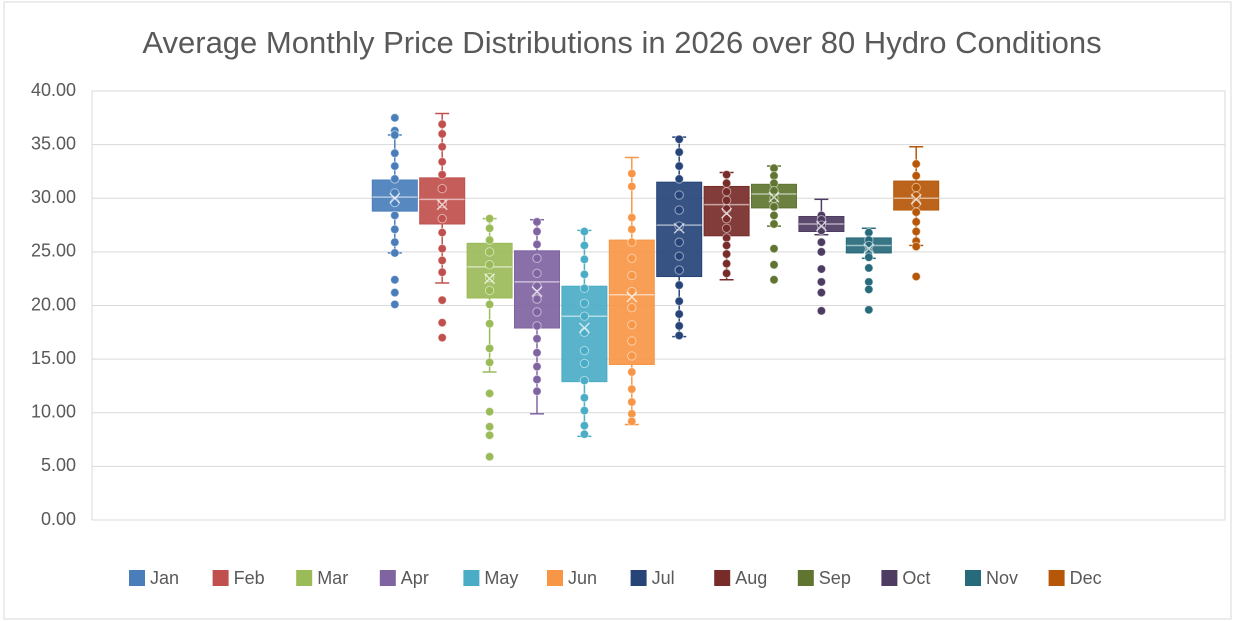 The width and height of the screenshot is (1235, 621). I want to click on legend-label: Nov, so click(1002, 578).